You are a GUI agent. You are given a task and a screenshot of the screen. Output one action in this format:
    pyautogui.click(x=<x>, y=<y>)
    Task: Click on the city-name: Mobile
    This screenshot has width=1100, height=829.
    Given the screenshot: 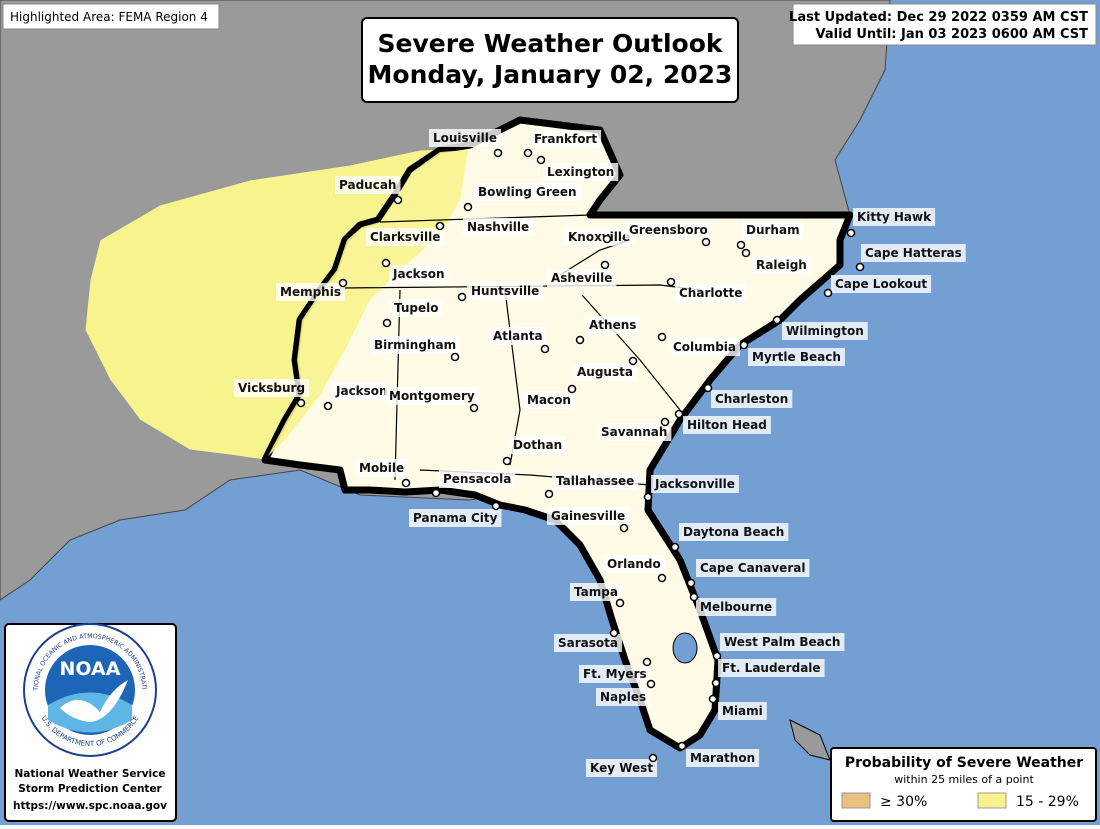 What is the action you would take?
    pyautogui.click(x=381, y=468)
    